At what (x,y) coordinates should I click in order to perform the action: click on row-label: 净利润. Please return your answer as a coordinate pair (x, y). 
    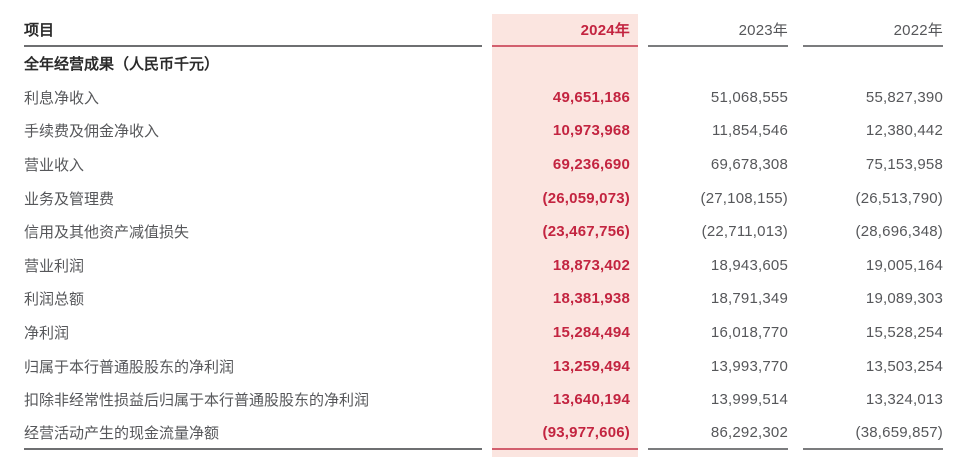
    Looking at the image, I should click on (47, 334).